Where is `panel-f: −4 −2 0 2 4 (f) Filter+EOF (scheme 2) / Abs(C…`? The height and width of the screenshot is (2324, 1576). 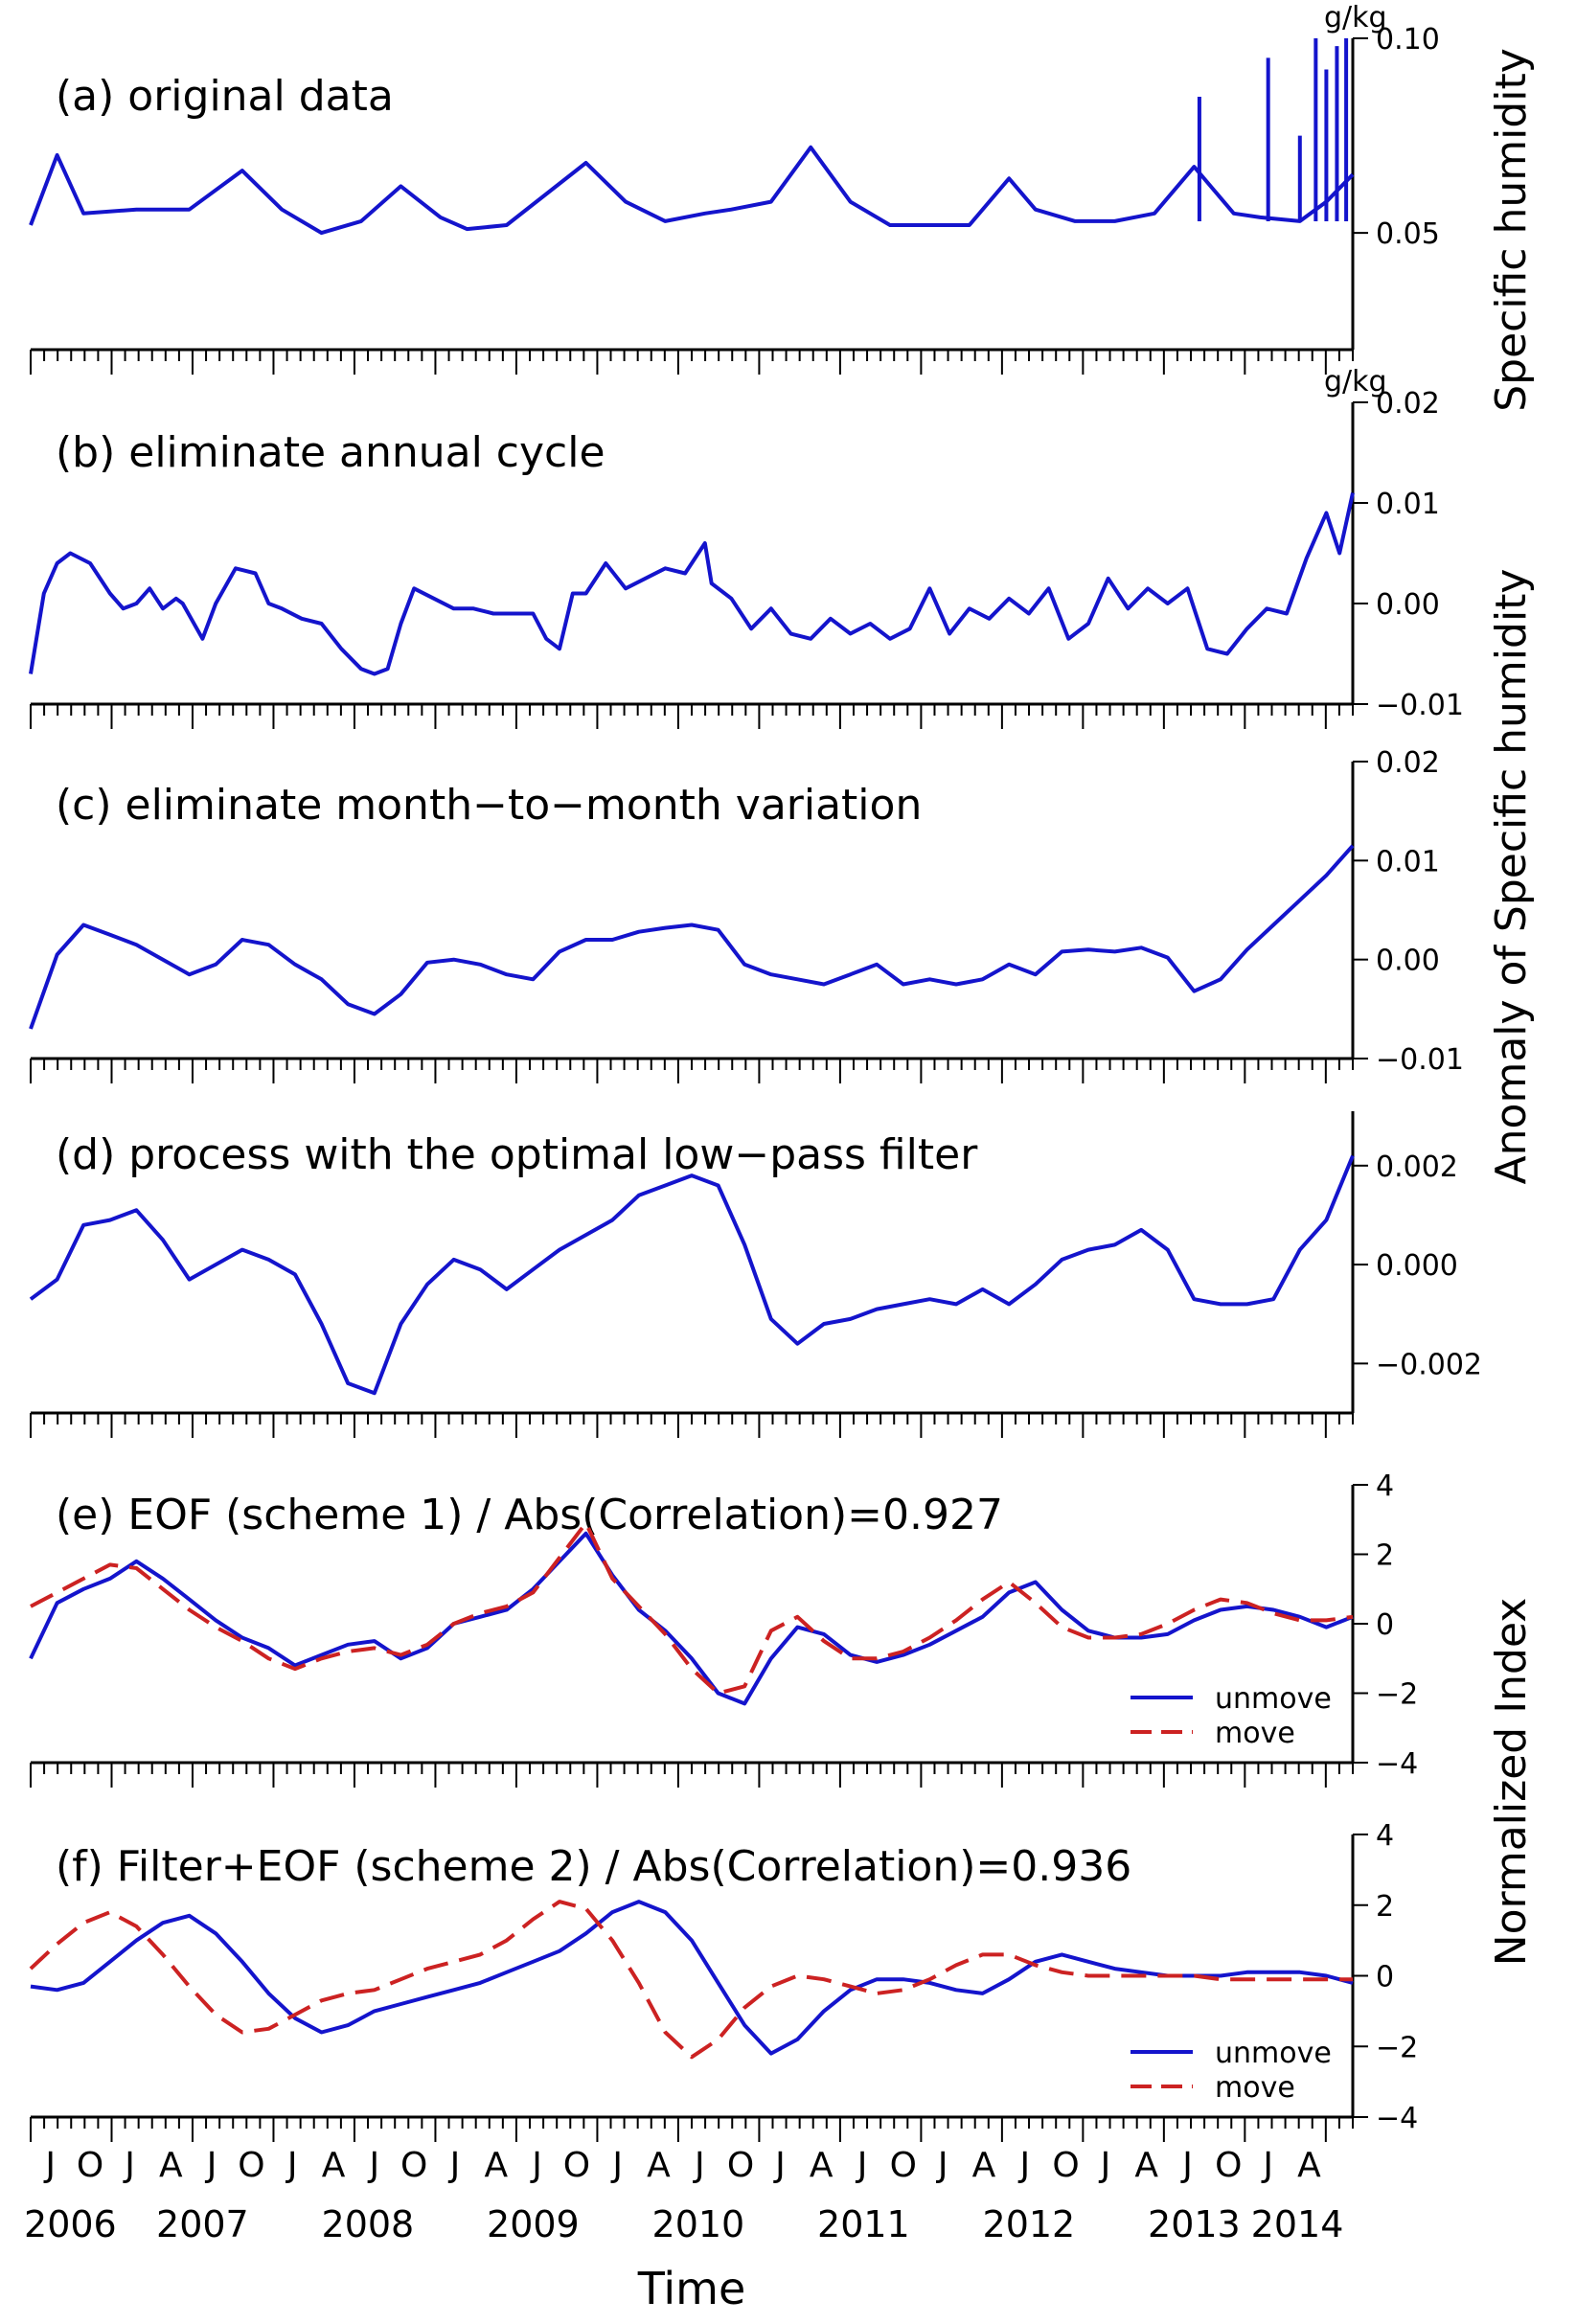 panel-f: −4 −2 0 2 4 (f) Filter+EOF (scheme 2) / Abs(C… is located at coordinates (723, 1980).